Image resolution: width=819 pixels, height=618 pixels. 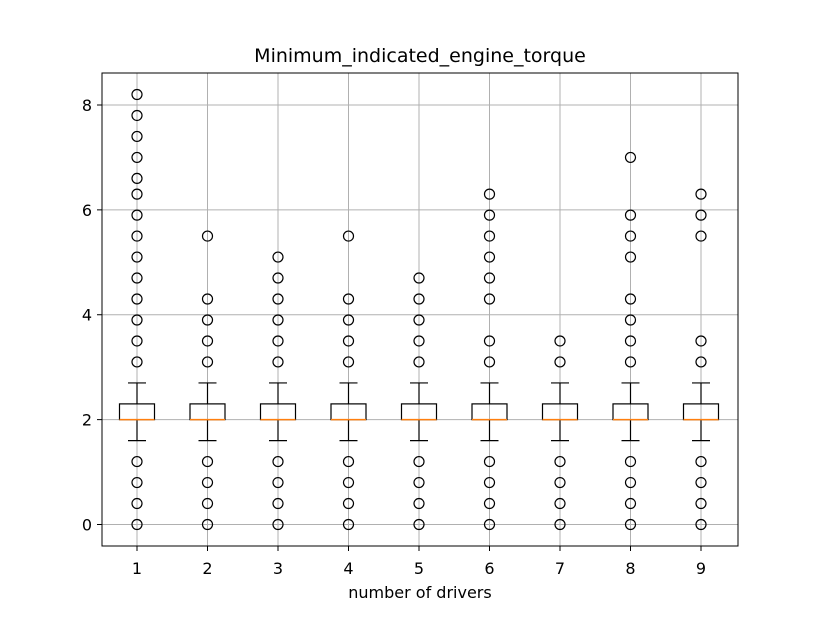 I want to click on x-tick-label: 5, so click(x=419, y=568).